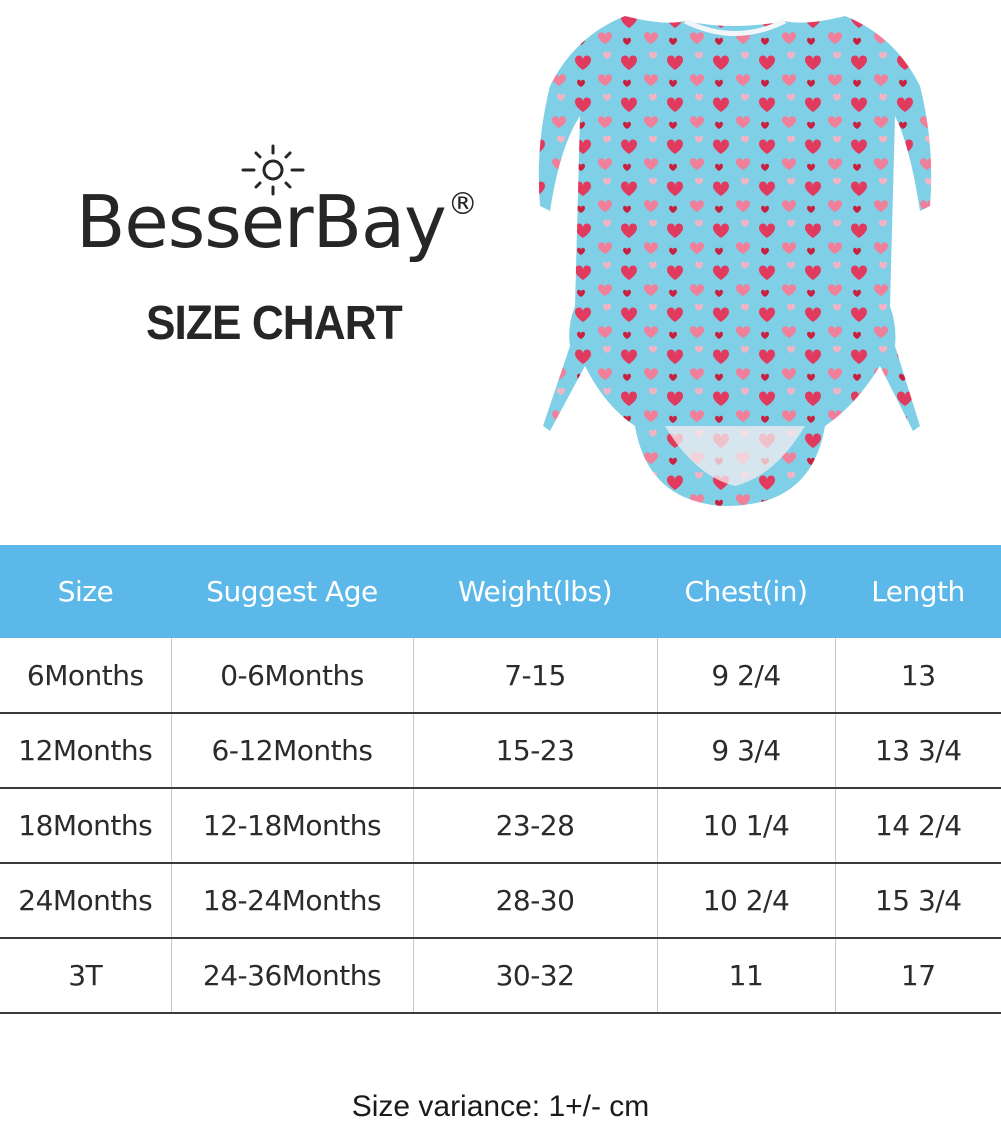  I want to click on table-row: 12Months 6-12Months 15-23 9 3/4 13 3/4, so click(500, 751).